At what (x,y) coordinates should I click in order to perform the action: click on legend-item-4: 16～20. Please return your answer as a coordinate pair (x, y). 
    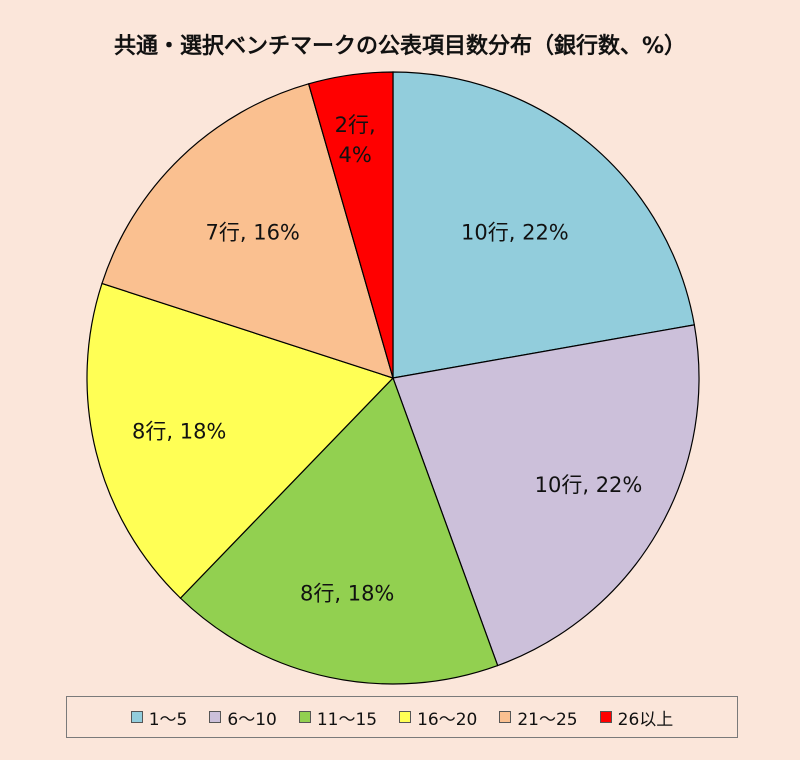
    Looking at the image, I should click on (438, 717).